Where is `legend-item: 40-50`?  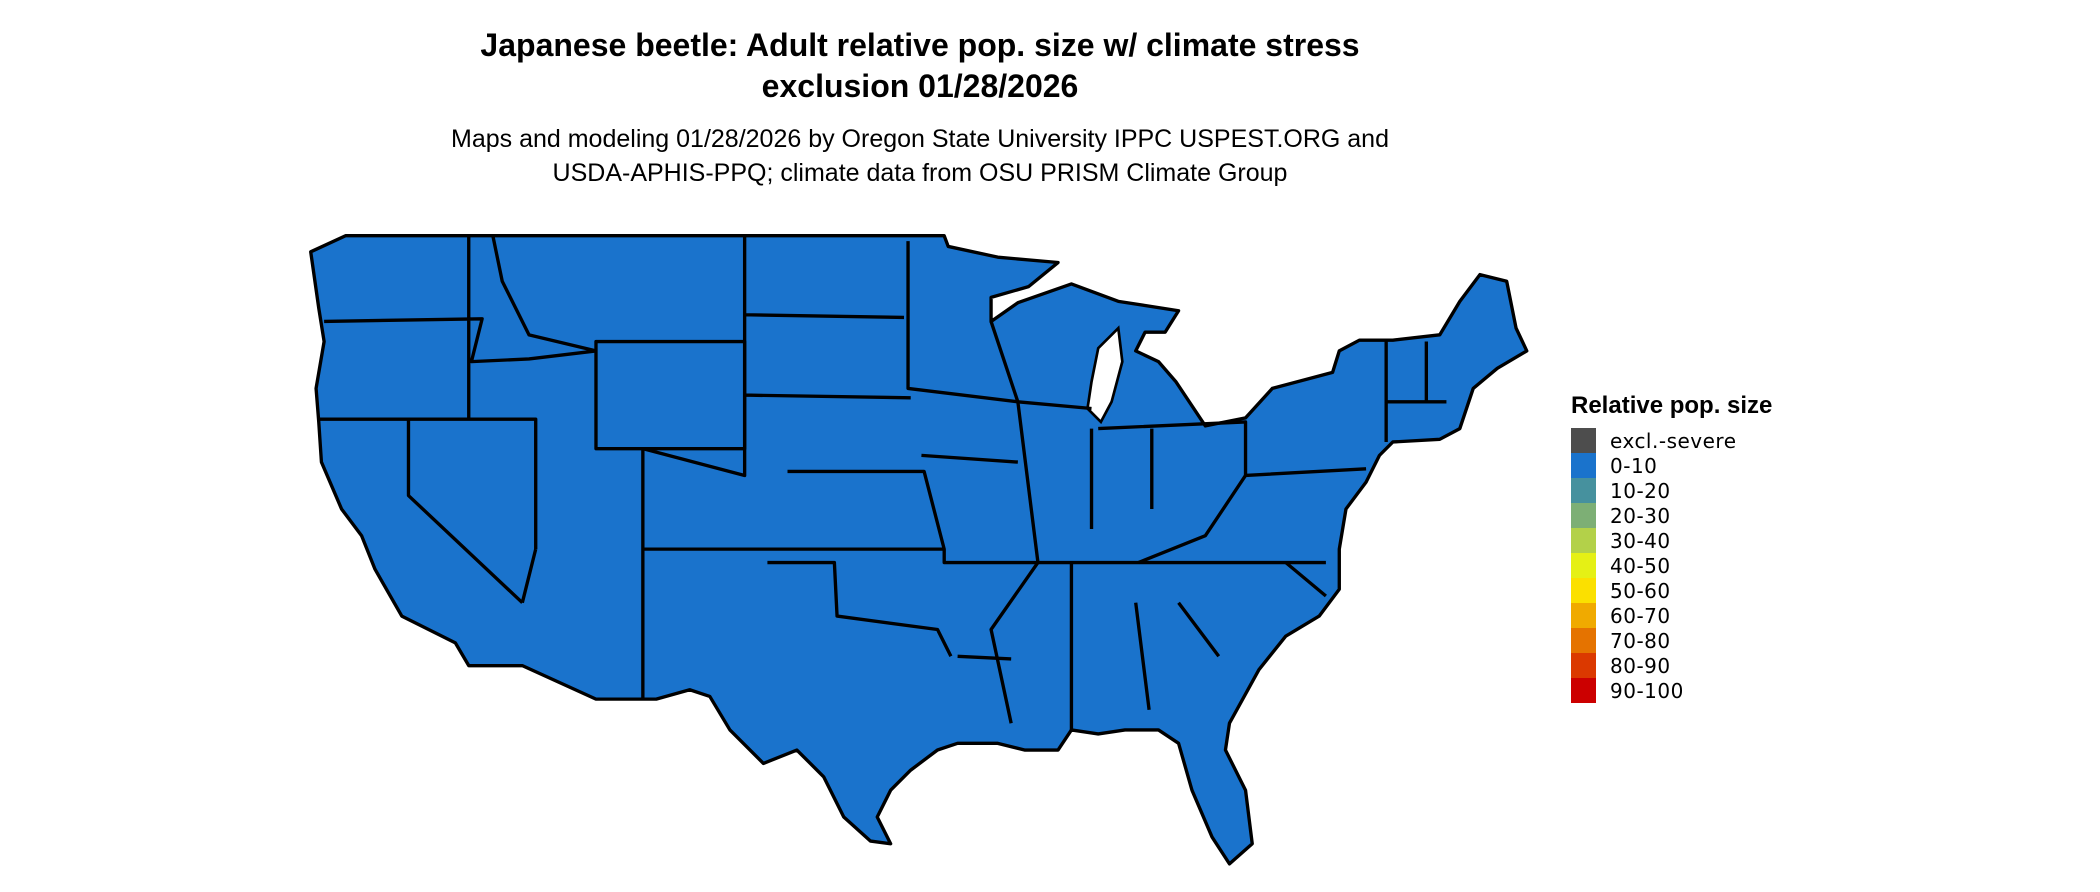
legend-item: 40-50 is located at coordinates (1671, 565).